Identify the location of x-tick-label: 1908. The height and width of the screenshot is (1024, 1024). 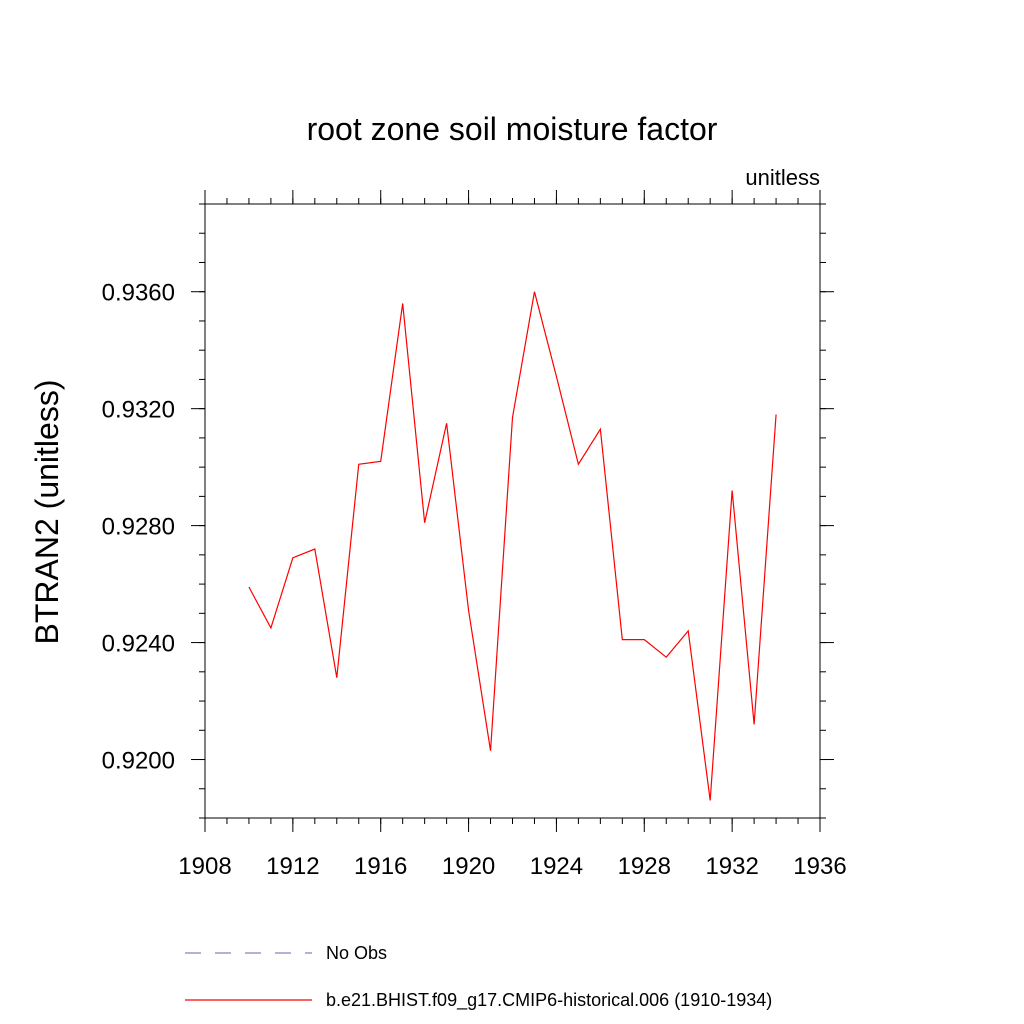
(204, 866).